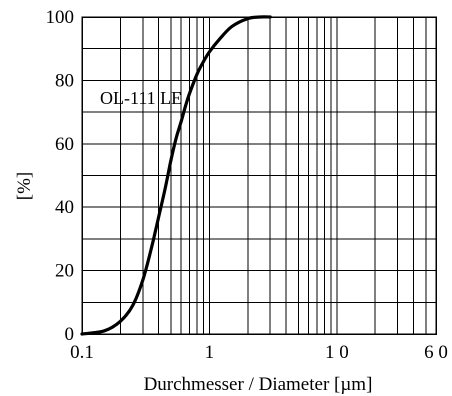 The width and height of the screenshot is (452, 396). Describe the element at coordinates (210, 352) in the screenshot. I see `x-tick-label: 1` at that location.